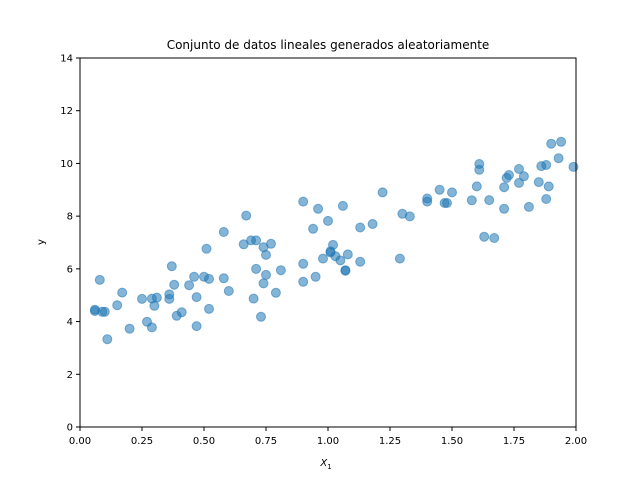 This screenshot has height=480, width=640. Describe the element at coordinates (329, 467) in the screenshot. I see `x-axis-label-subscript: 1` at that location.